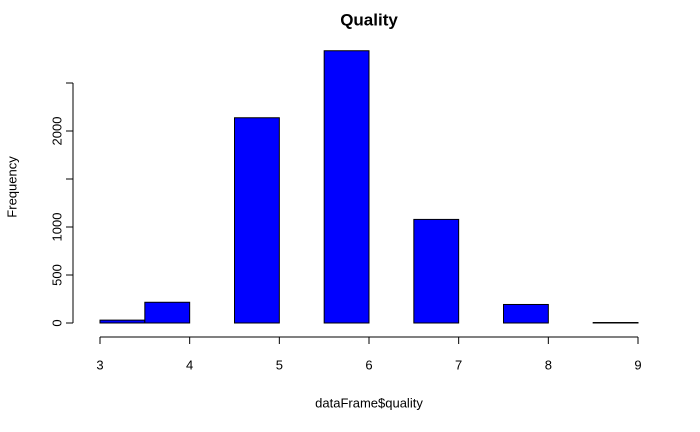 This screenshot has height=432, width=700. What do you see at coordinates (458, 364) in the screenshot?
I see `x-tick-label: 7` at bounding box center [458, 364].